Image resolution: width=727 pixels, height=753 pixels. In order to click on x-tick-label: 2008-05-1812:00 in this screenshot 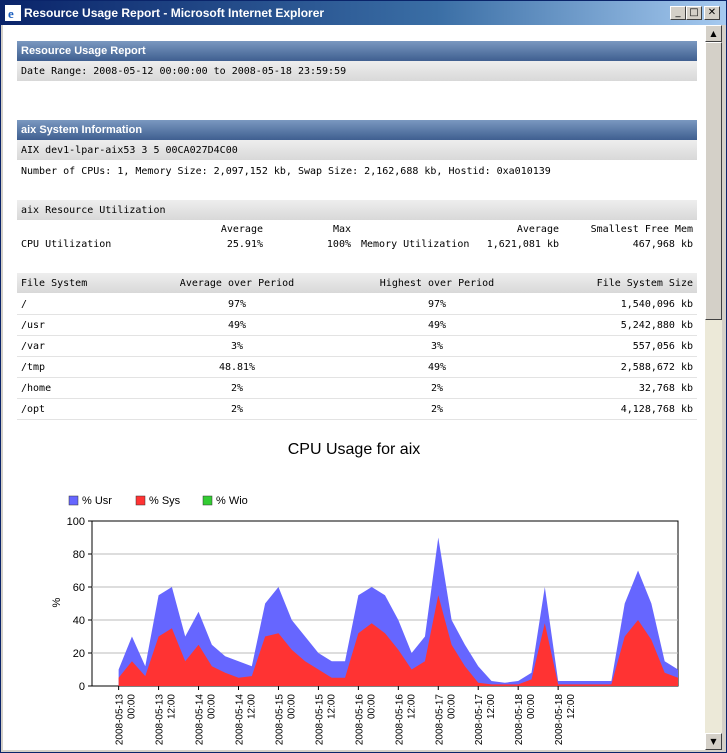, I will do `click(565, 720)`.